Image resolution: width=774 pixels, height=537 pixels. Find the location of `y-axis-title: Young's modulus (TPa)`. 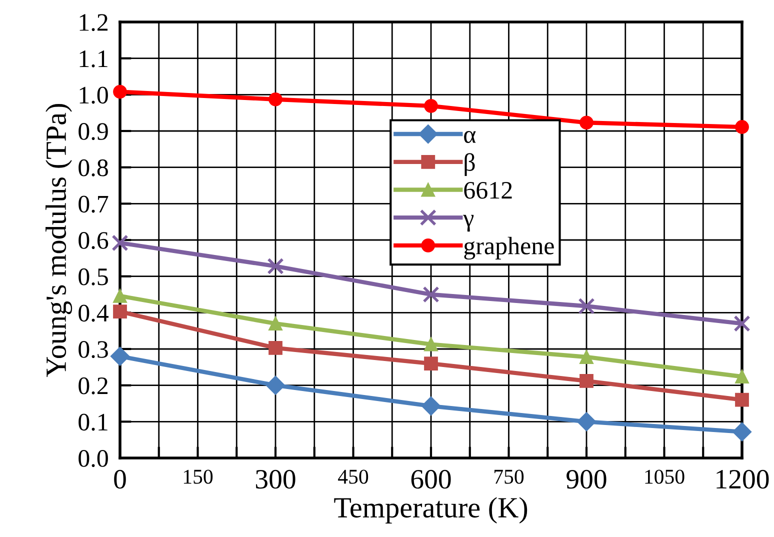

y-axis-title: Young's modulus (TPa) is located at coordinates (59, 240).